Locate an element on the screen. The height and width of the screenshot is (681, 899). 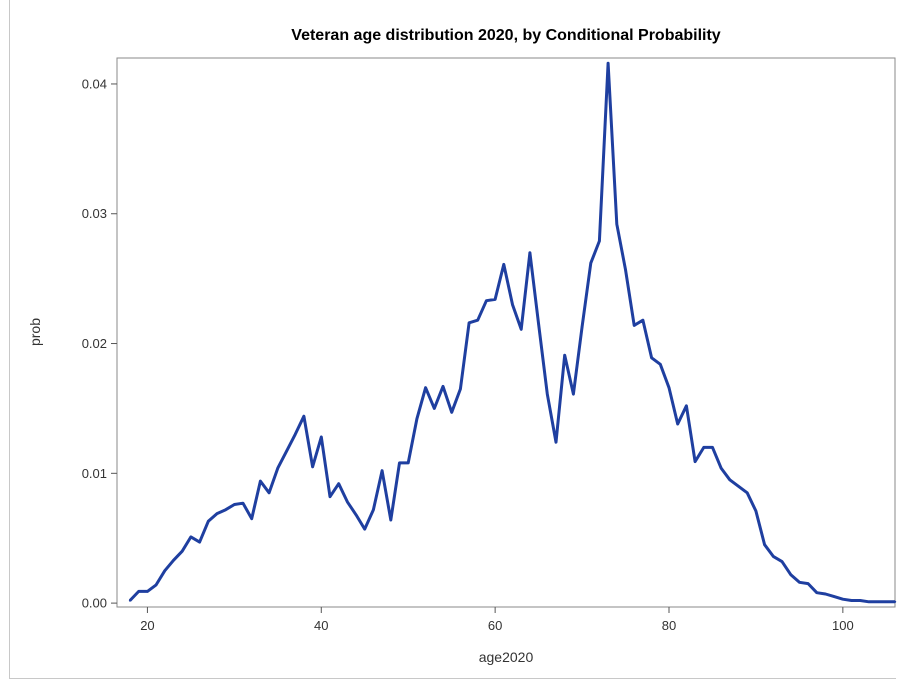
x-axis: 20 40 60 80 100 is located at coordinates (497, 620).